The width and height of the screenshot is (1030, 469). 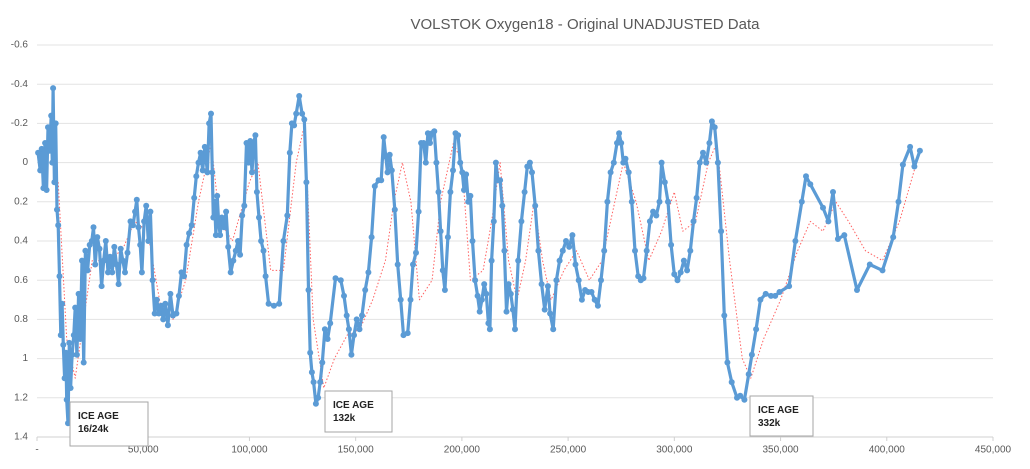 What do you see at coordinates (778, 410) in the screenshot?
I see `annotation-text: ICE AGE` at bounding box center [778, 410].